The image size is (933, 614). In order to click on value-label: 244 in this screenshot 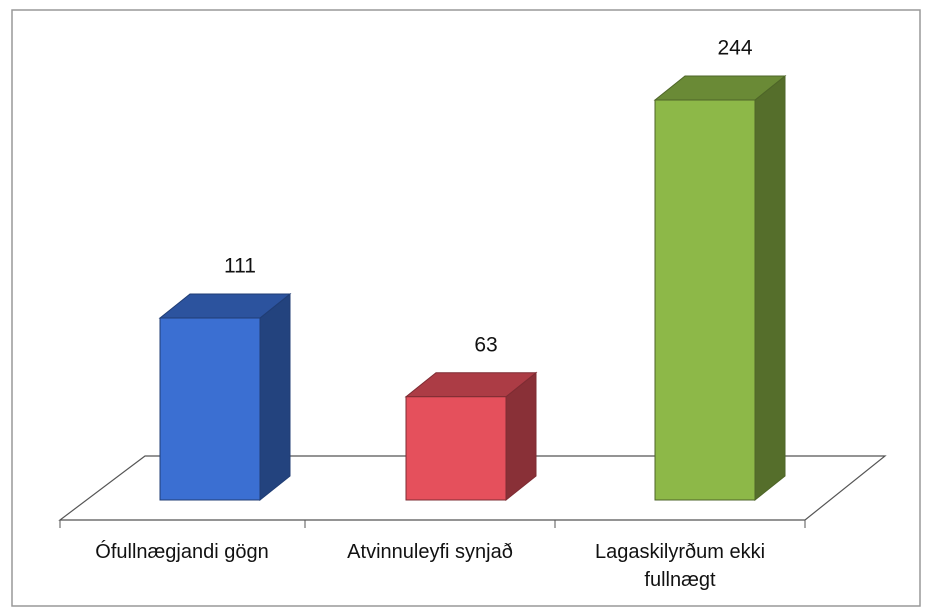, I will do `click(734, 48)`.